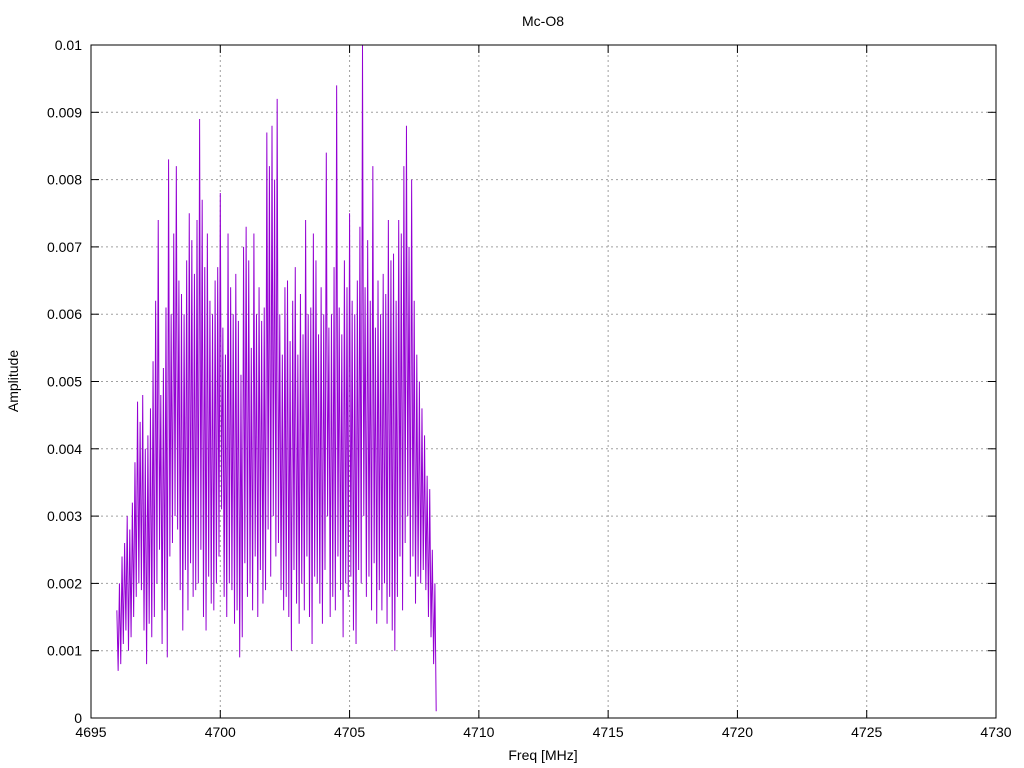  What do you see at coordinates (64, 382) in the screenshot?
I see `y-tick-label: 0.005` at bounding box center [64, 382].